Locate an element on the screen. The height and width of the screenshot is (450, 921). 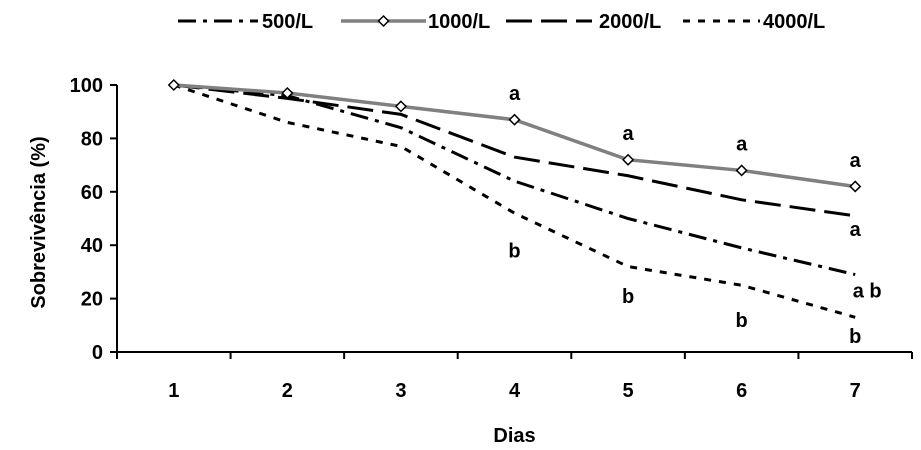
y-tick-label: 60 is located at coordinates (92, 193).